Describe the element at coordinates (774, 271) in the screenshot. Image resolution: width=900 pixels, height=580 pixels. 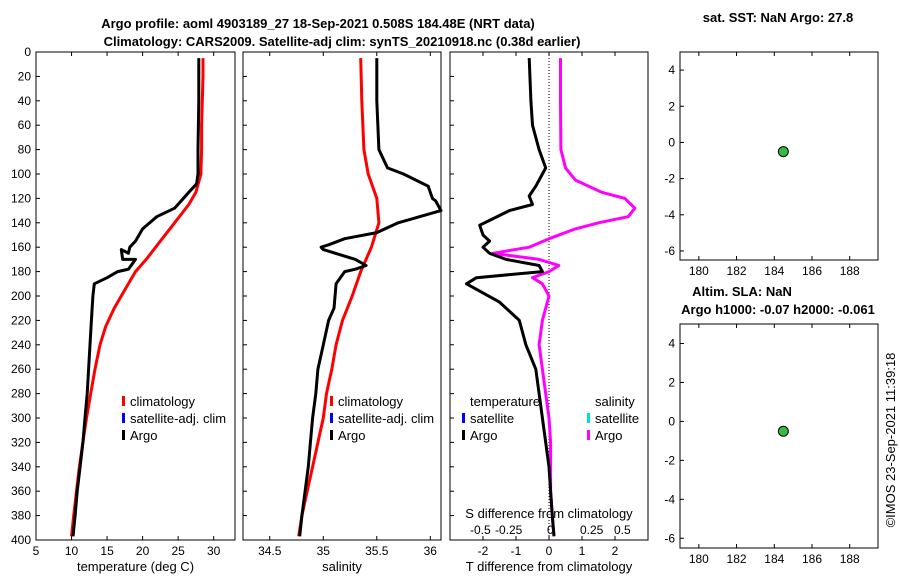
I see `sst-xtick-label: 184` at that location.